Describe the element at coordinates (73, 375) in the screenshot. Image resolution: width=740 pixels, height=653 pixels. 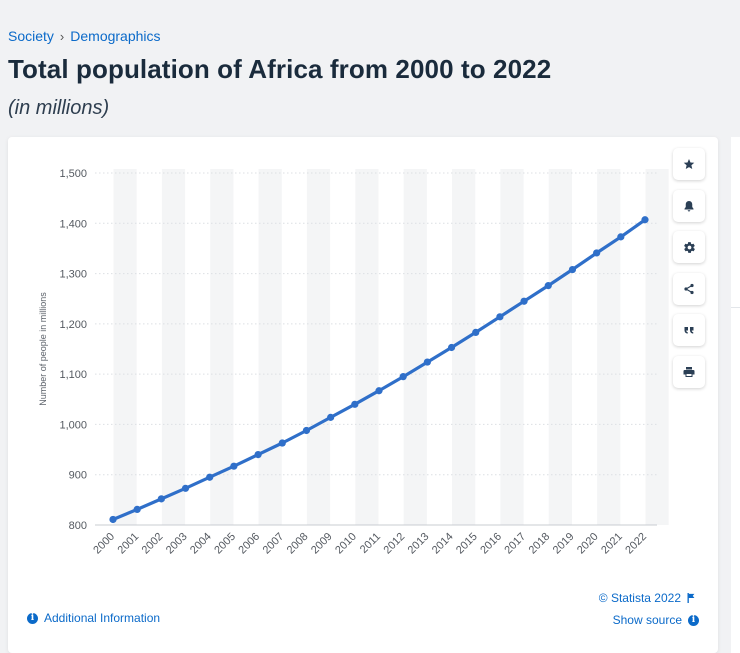
I see `y-tick-label: 1,100` at that location.